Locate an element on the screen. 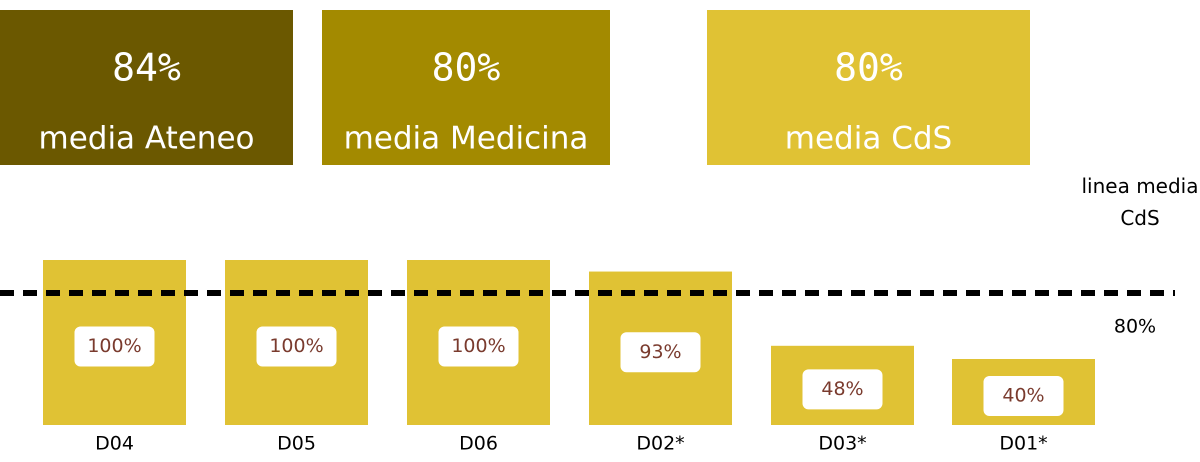  x-tick-label: D01* is located at coordinates (1023, 444).